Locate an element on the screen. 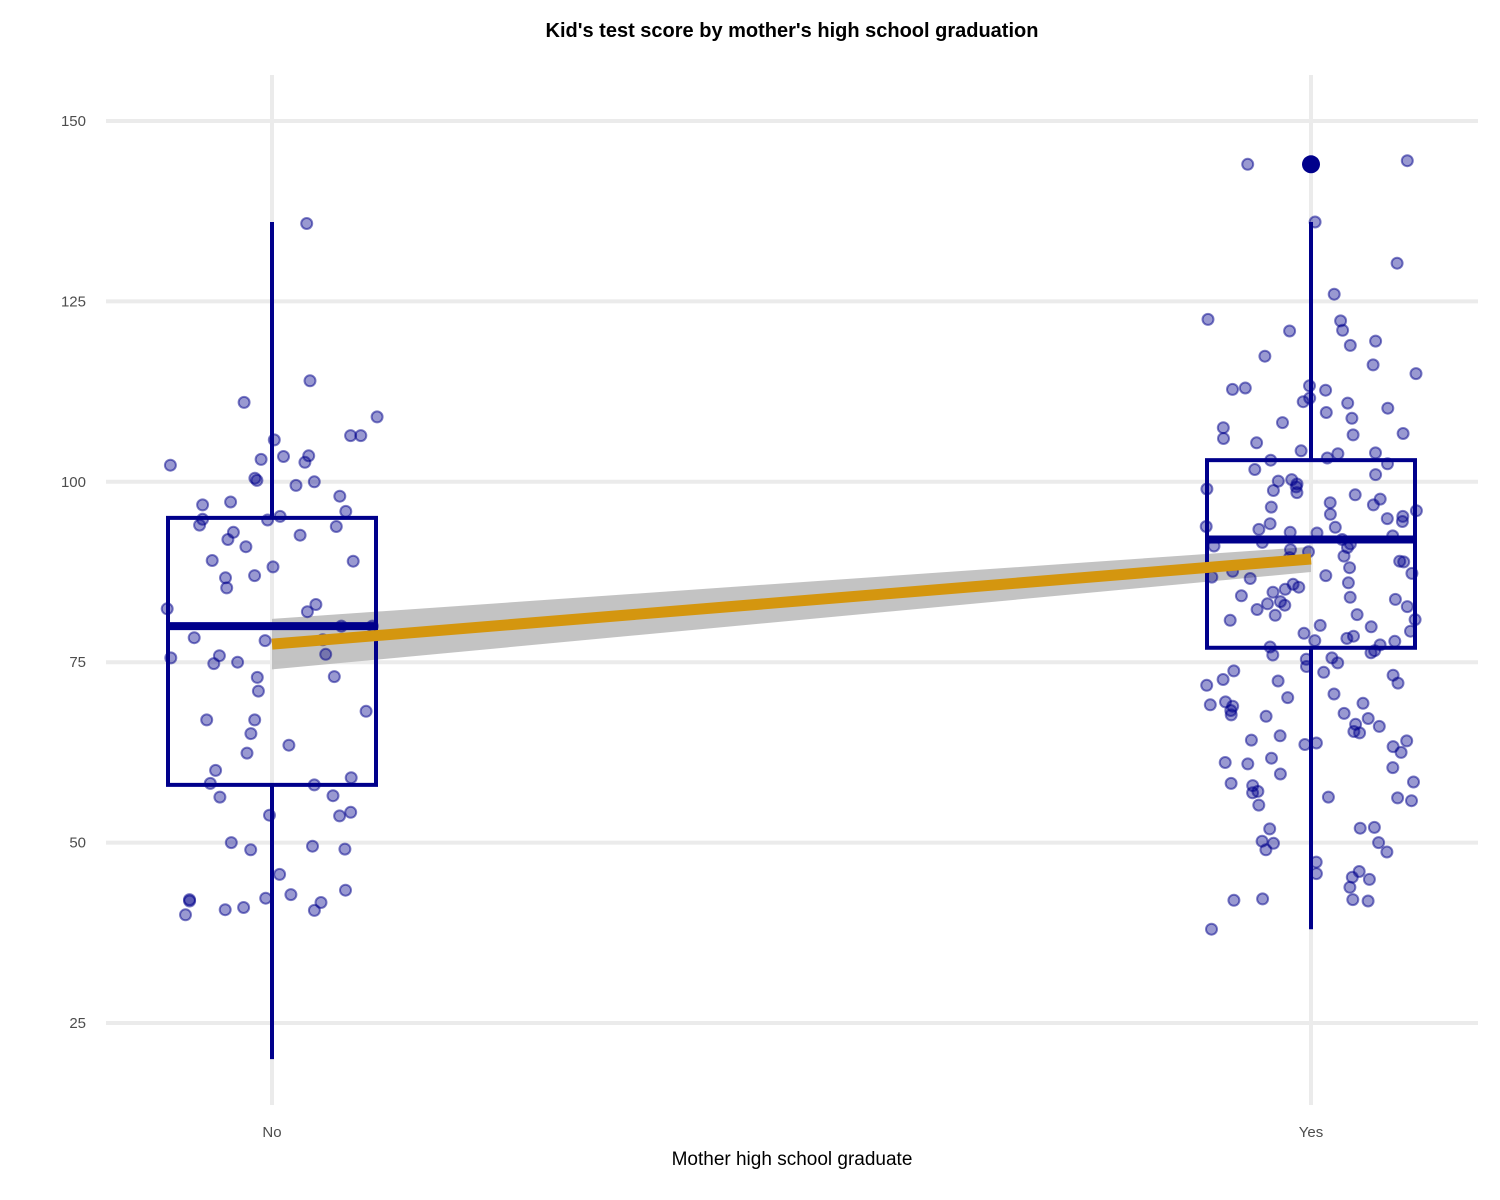 The width and height of the screenshot is (1500, 1200). y-tick-label: 100 is located at coordinates (73, 482).